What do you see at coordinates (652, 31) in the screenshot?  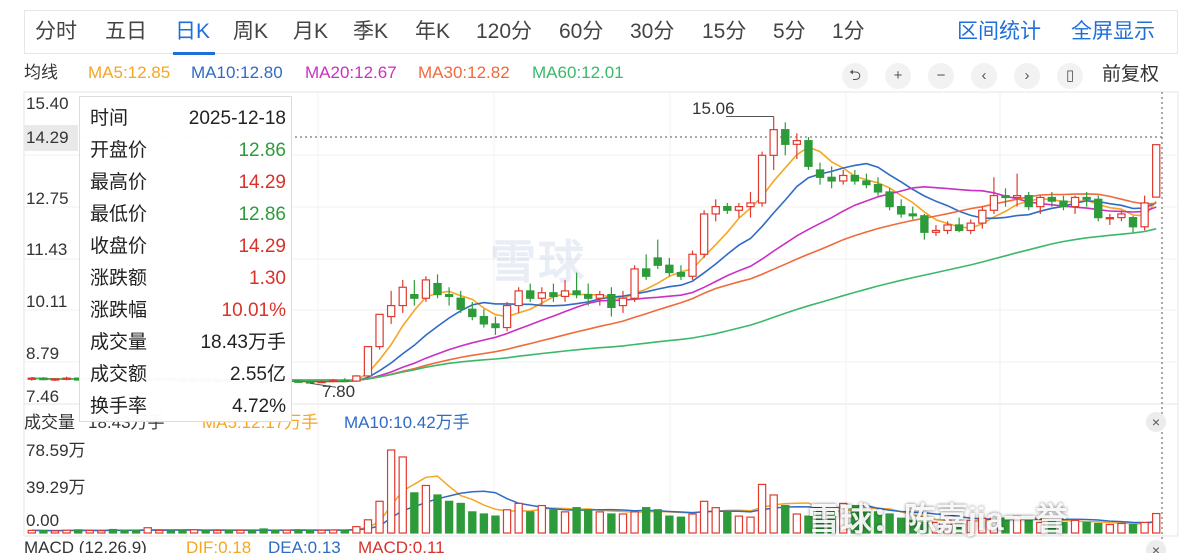 I see `tab-30min: 30分` at bounding box center [652, 31].